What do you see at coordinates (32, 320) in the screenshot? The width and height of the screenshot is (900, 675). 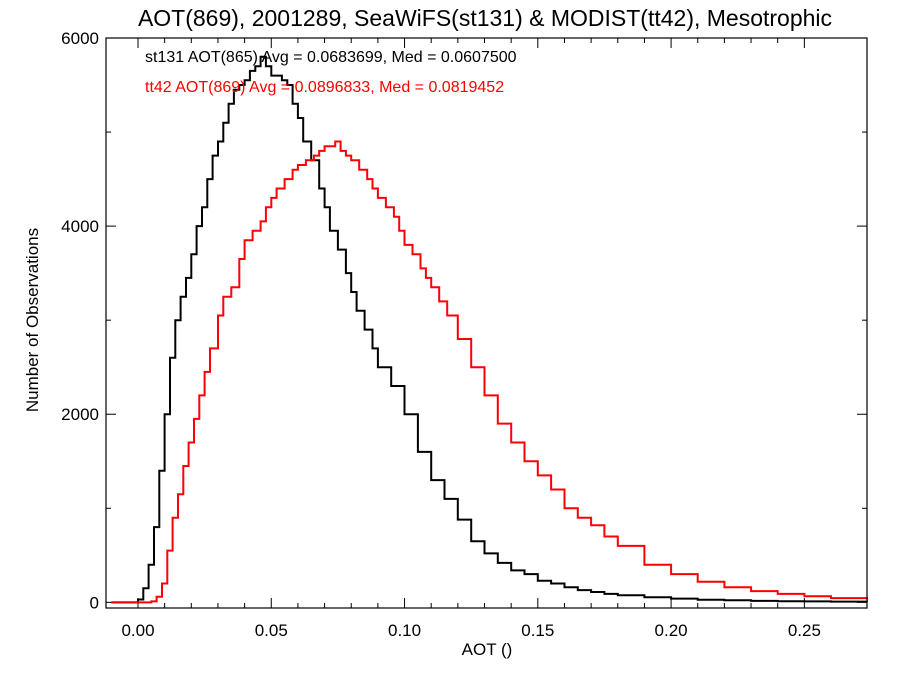 I see `y-axis-label: Number of Observations` at bounding box center [32, 320].